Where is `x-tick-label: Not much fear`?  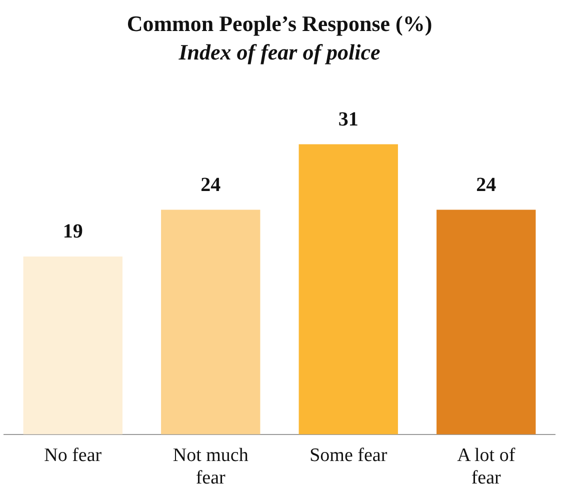 x-tick-label: Not much fear is located at coordinates (210, 466).